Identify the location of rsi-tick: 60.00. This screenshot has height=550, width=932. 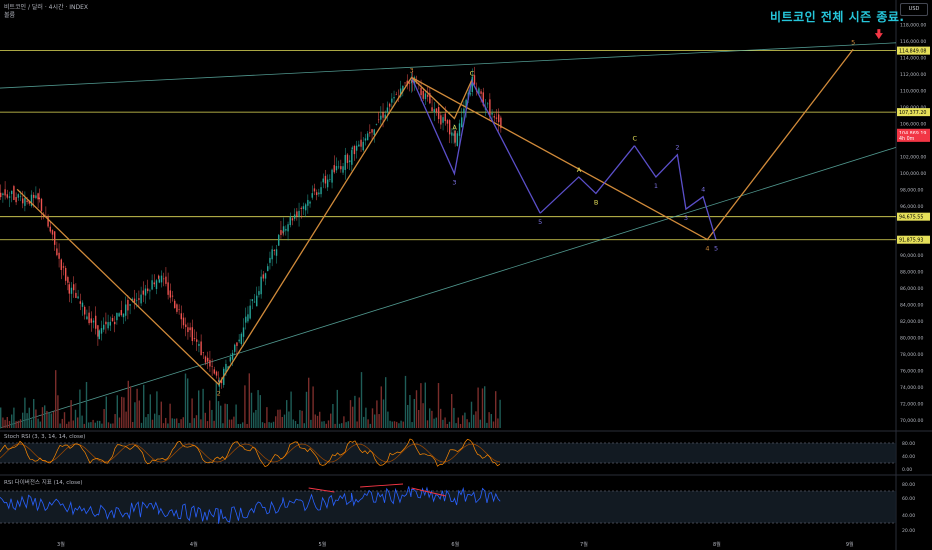
(908, 499).